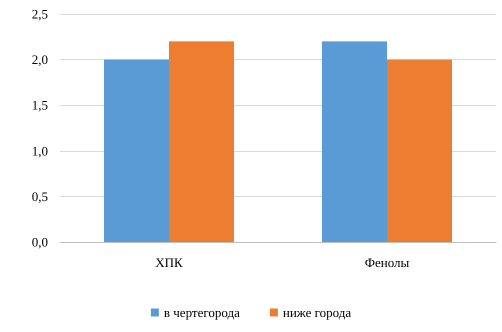  I want to click on x-tick-label: ХПК, so click(169, 262).